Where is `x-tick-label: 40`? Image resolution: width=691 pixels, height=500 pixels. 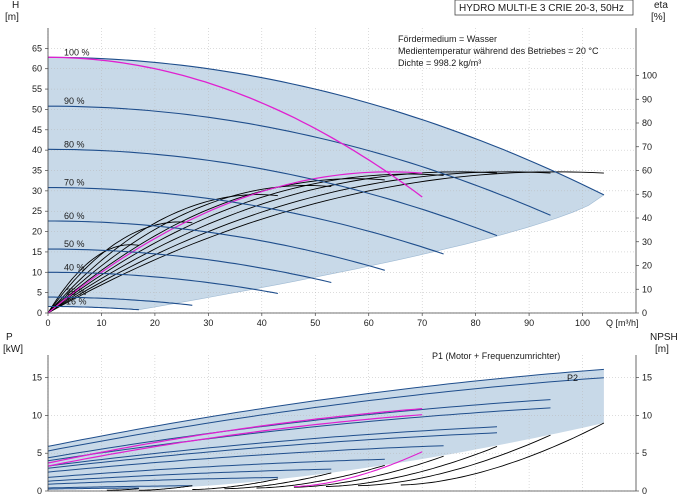
x-tick-label: 40 is located at coordinates (262, 323).